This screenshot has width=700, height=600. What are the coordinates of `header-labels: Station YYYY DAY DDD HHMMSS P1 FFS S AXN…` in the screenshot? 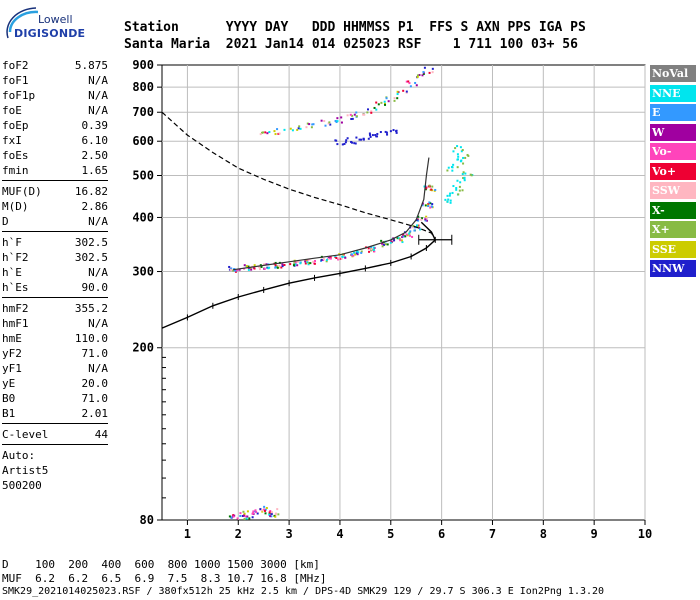 It's located at (355, 27).